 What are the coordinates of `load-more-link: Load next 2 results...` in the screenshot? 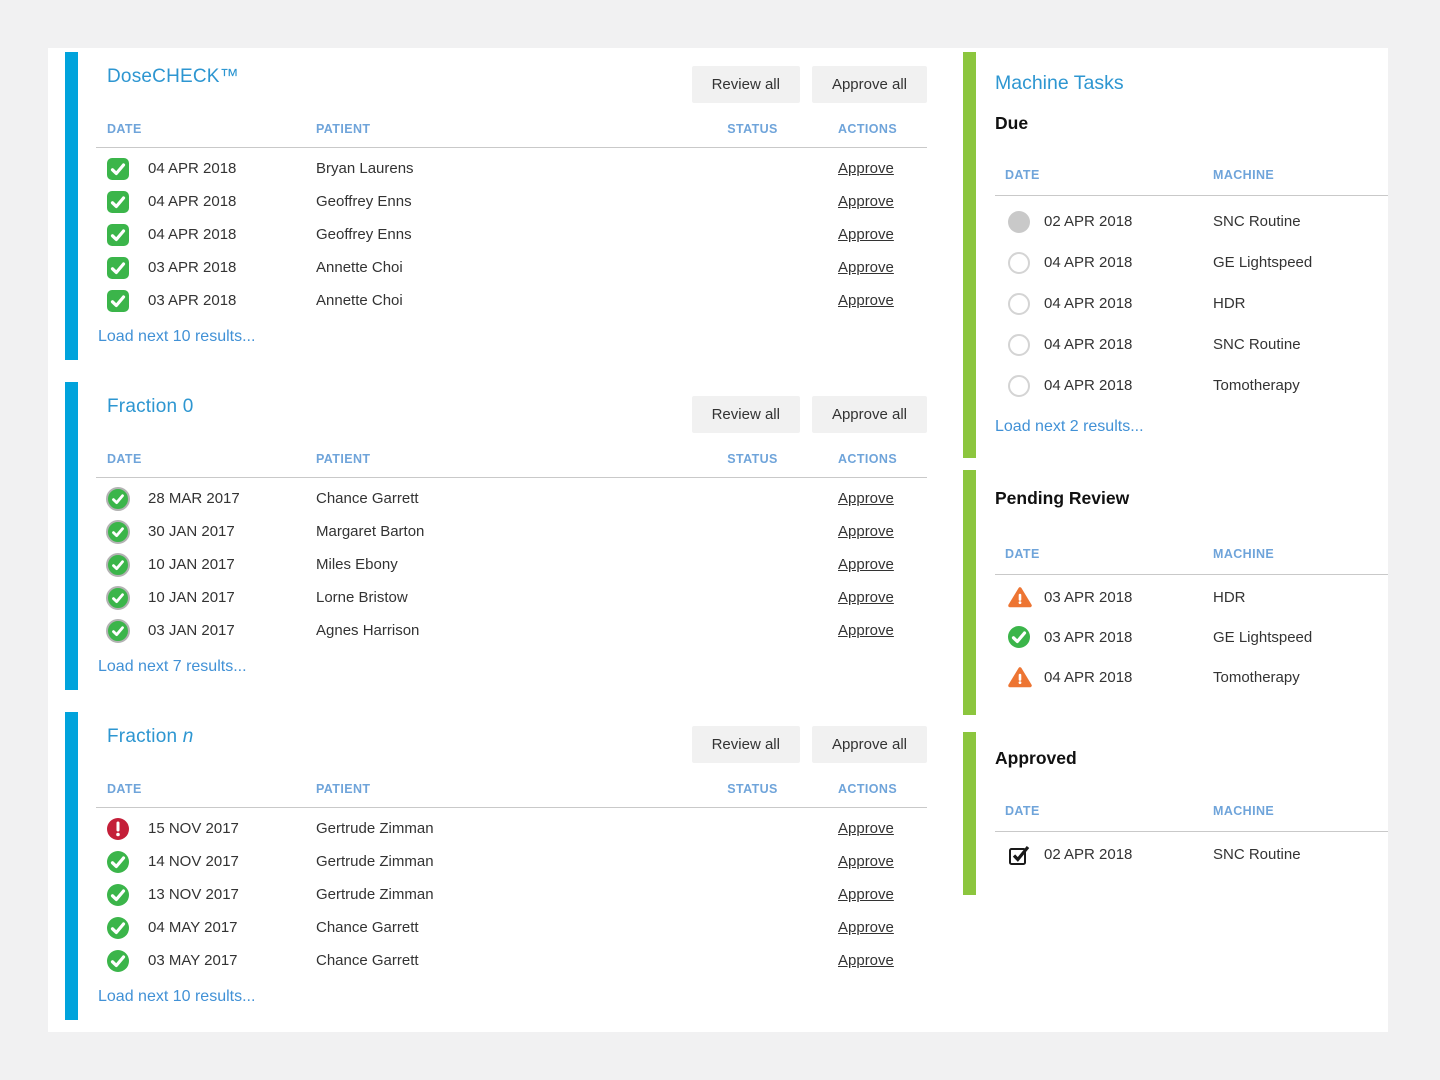 It's located at (1069, 426).